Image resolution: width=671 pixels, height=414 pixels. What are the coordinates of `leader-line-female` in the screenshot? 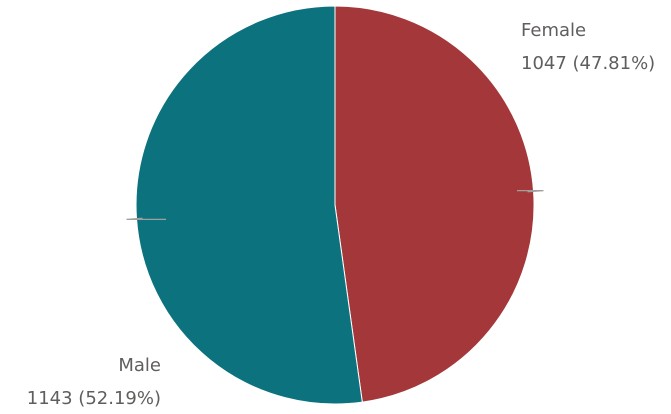 It's located at (530, 191).